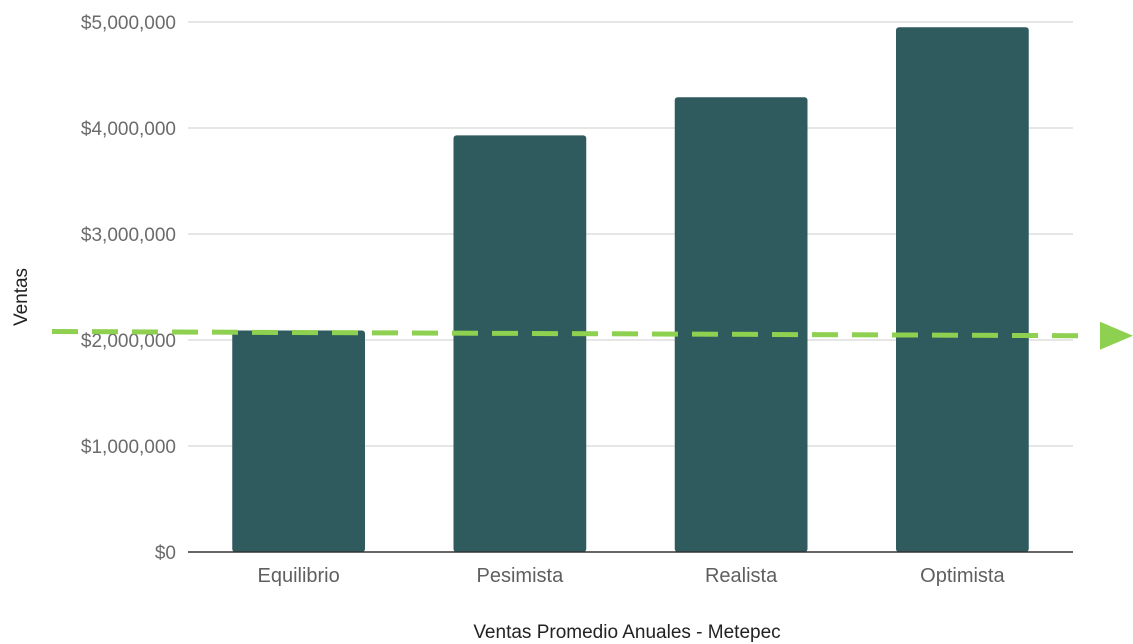 The width and height of the screenshot is (1133, 644). What do you see at coordinates (626, 632) in the screenshot?
I see `x-axis-title: Ventas Promedio Anuales - Metepec` at bounding box center [626, 632].